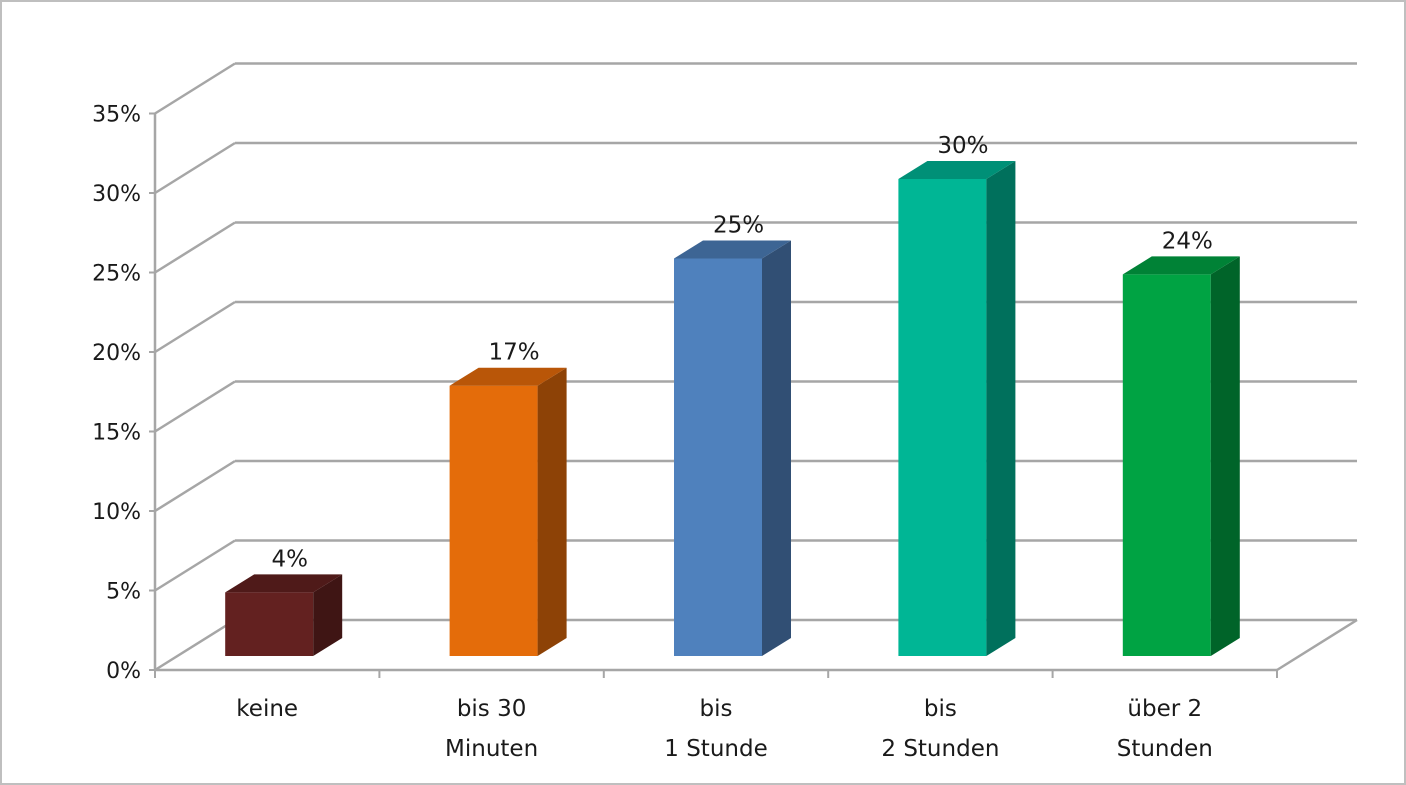 This screenshot has width=1406, height=785. What do you see at coordinates (116, 353) in the screenshot?
I see `y-tick-label: 20%` at bounding box center [116, 353].